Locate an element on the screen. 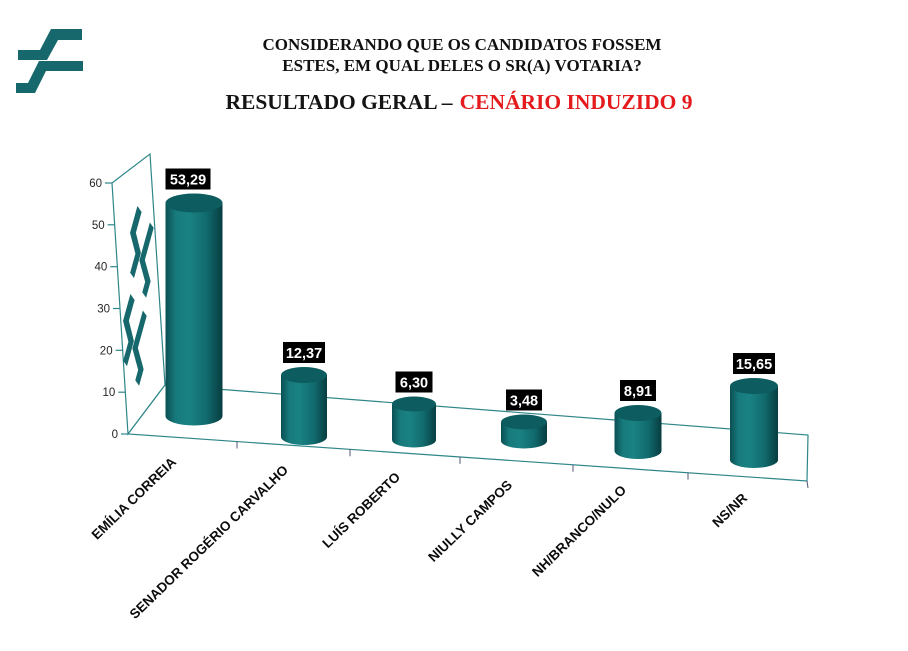 This screenshot has height=651, width=908. scenario-subtitle: RESULTADO GERAL – CENÁRIO INDUZIDO 9 is located at coordinates (456, 102).